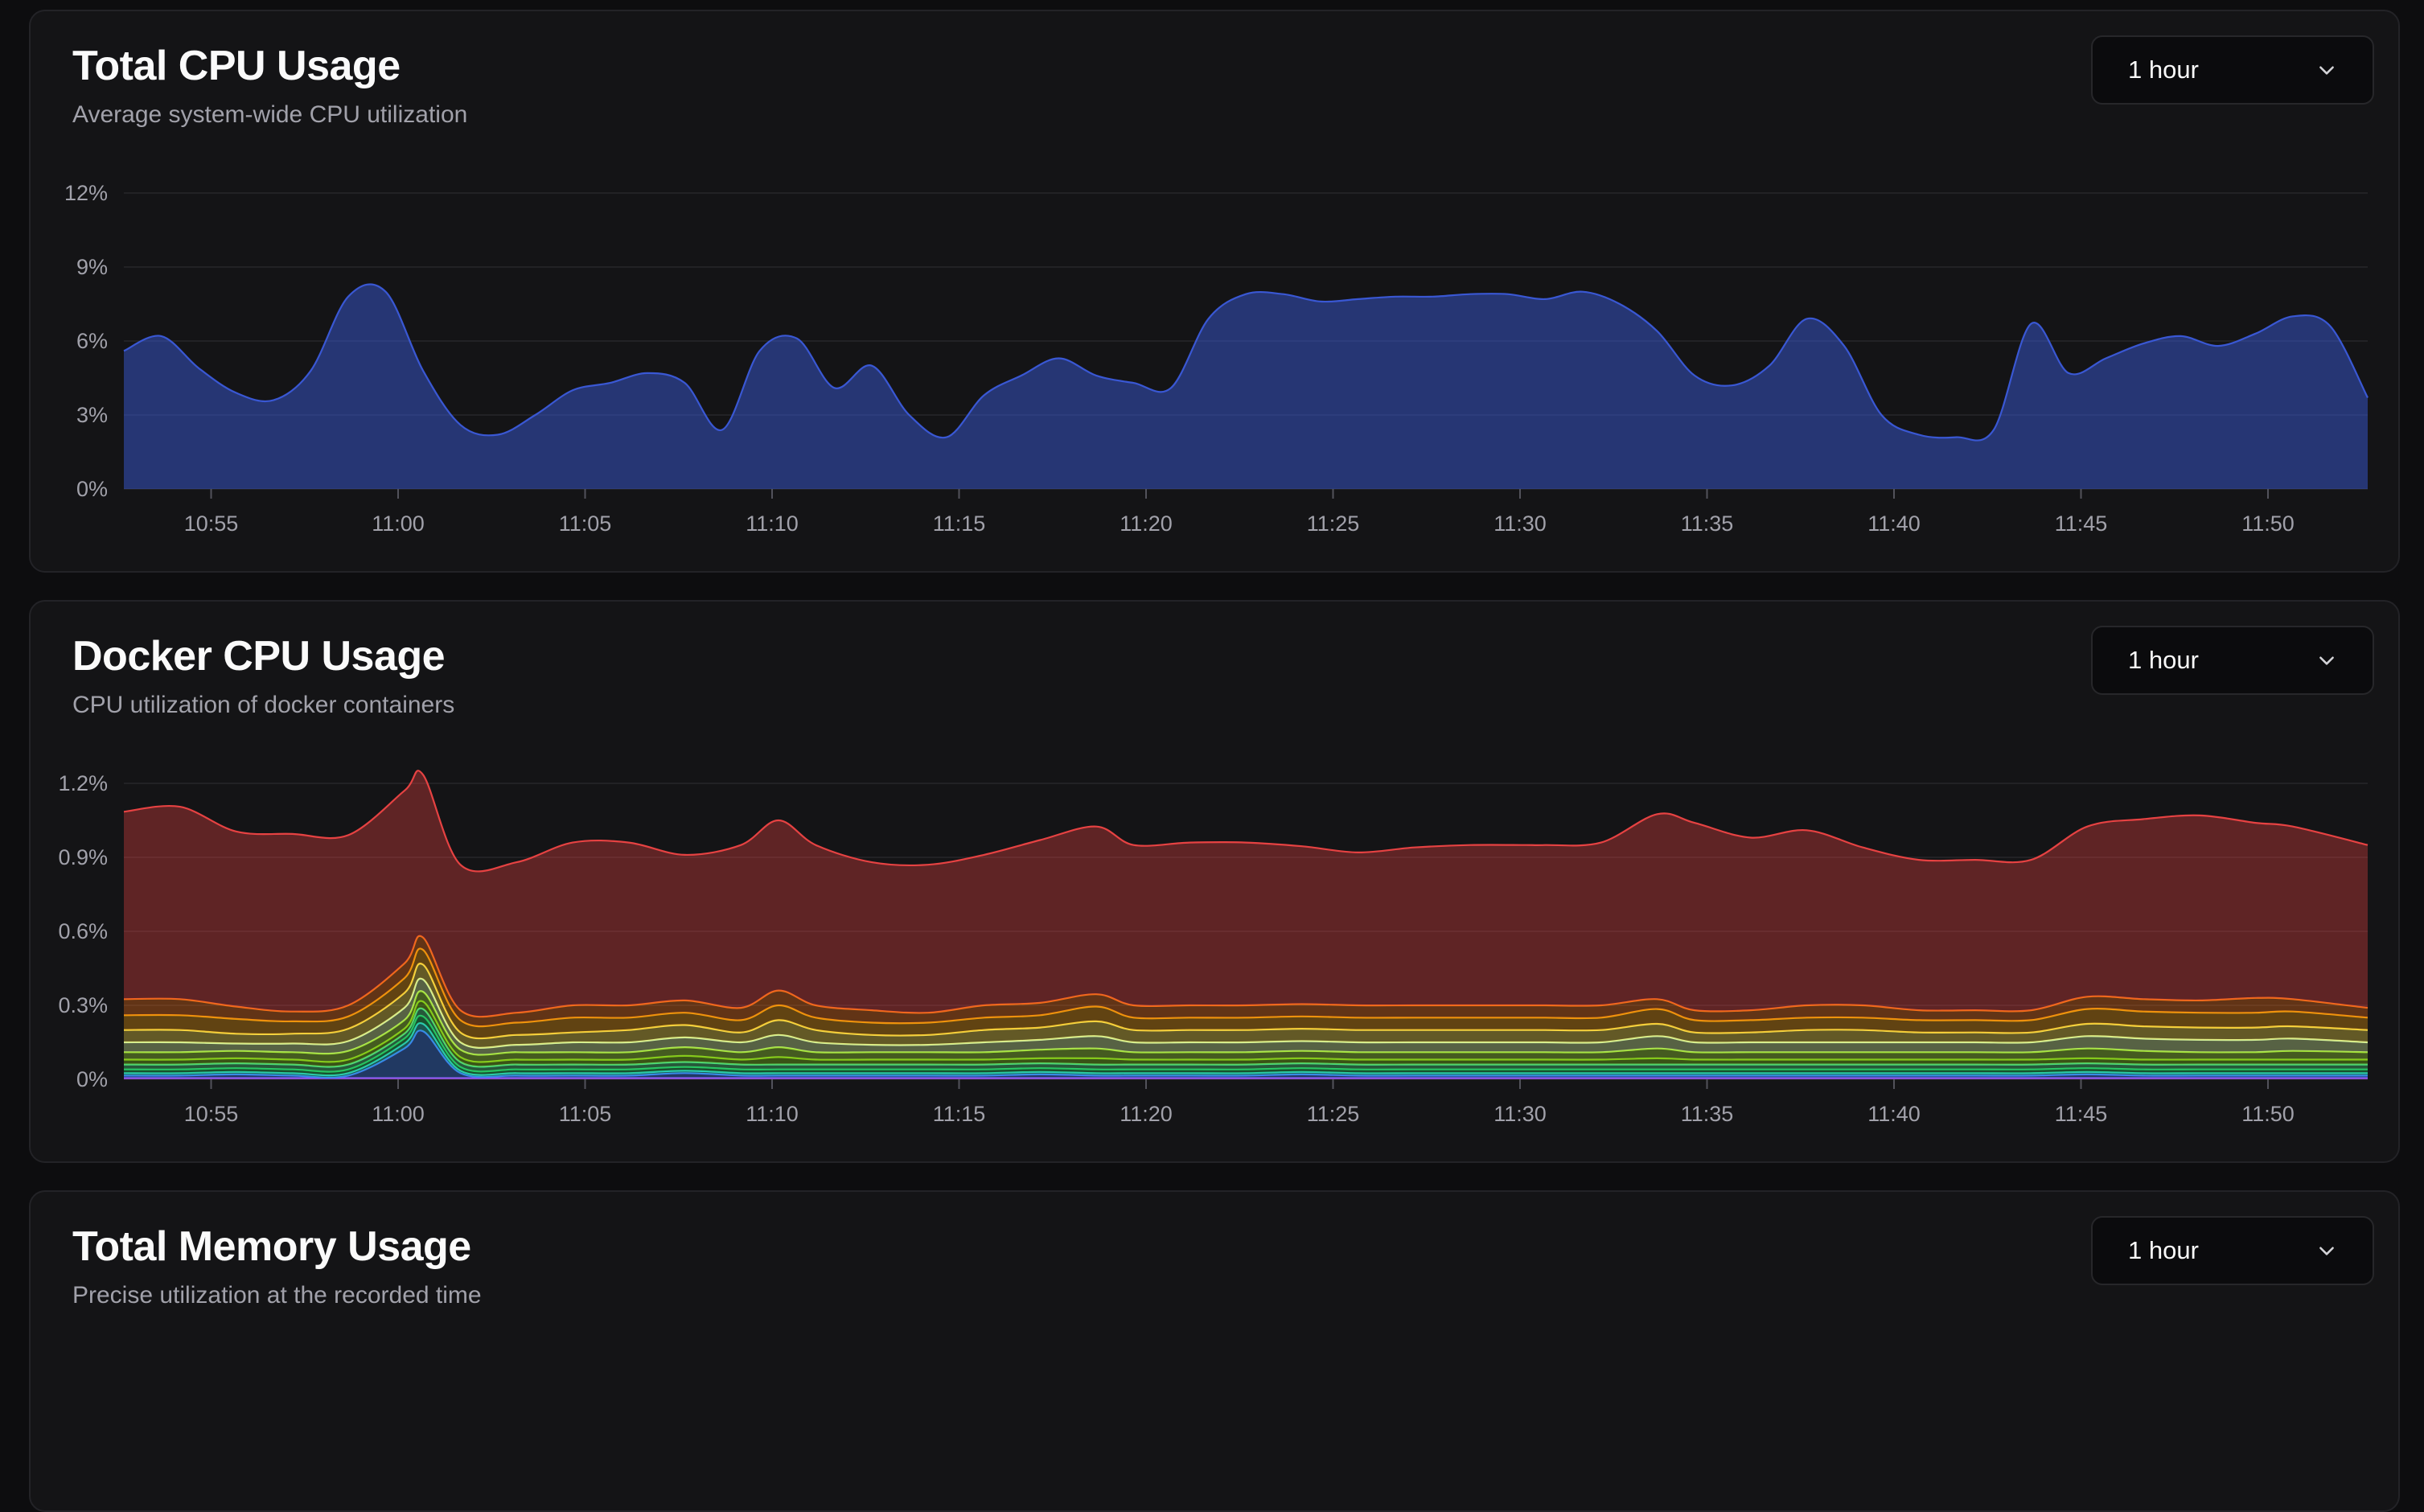 This screenshot has height=1512, width=2424. I want to click on y-tick-label: 0.6%, so click(83, 931).